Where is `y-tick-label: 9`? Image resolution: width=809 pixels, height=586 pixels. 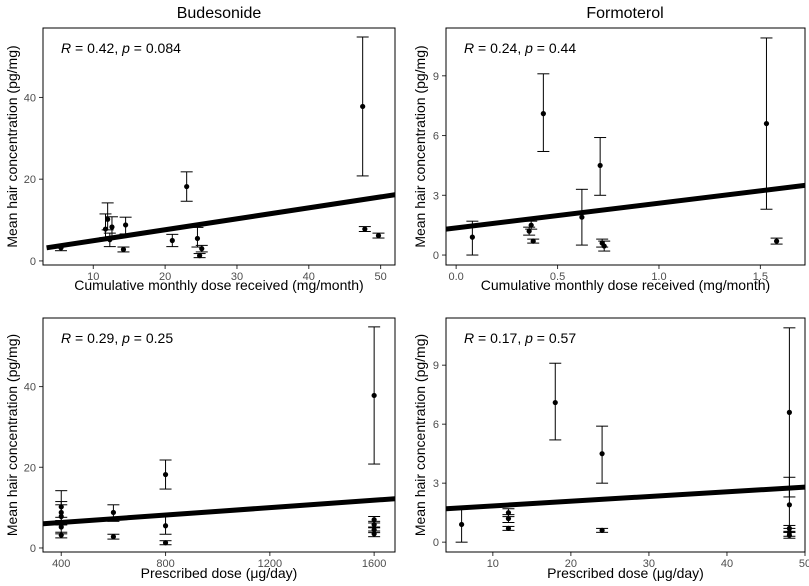
y-tick-label: 9 is located at coordinates (436, 77).